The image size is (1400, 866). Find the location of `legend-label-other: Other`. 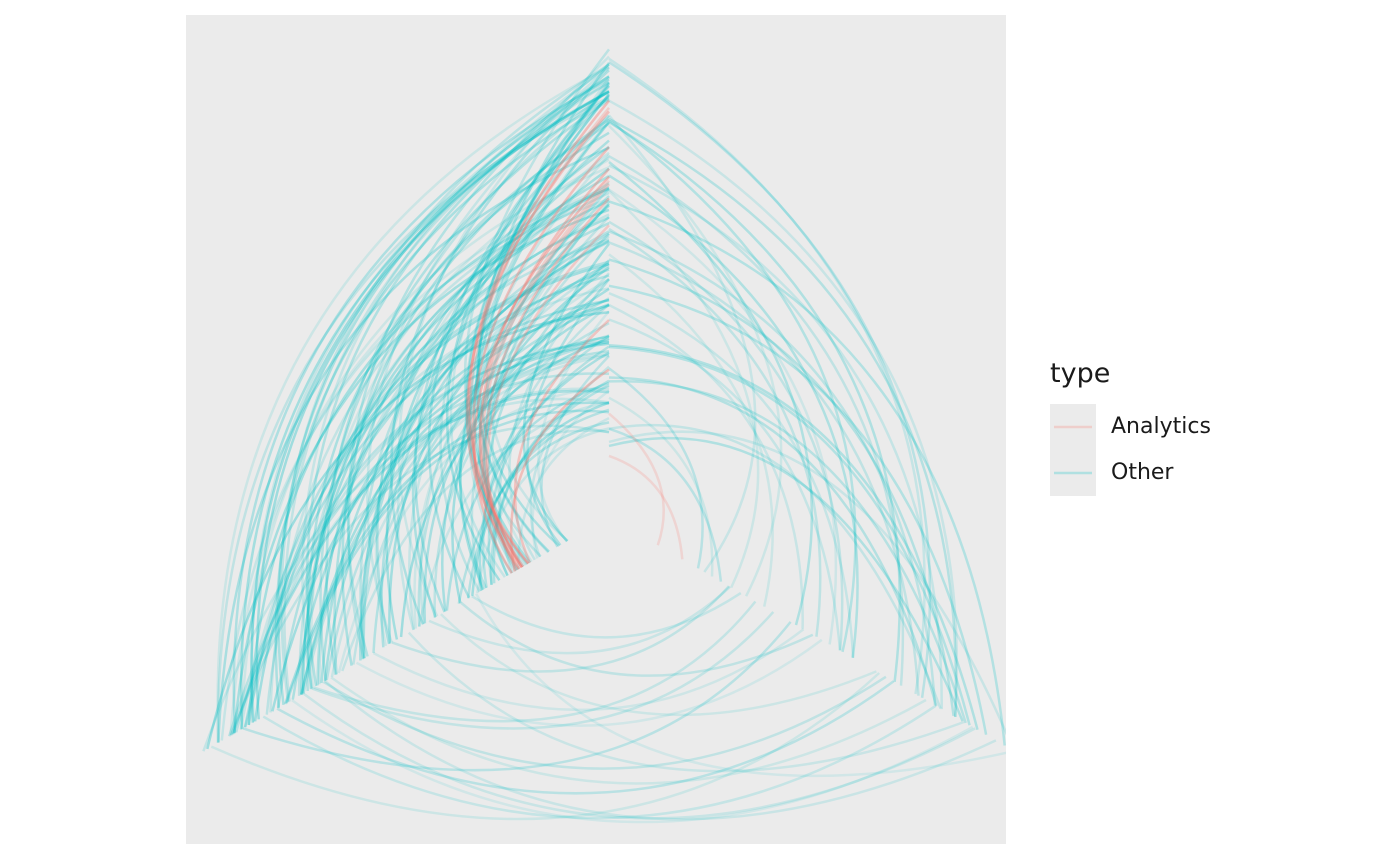

legend-label-other: Other is located at coordinates (1142, 472).